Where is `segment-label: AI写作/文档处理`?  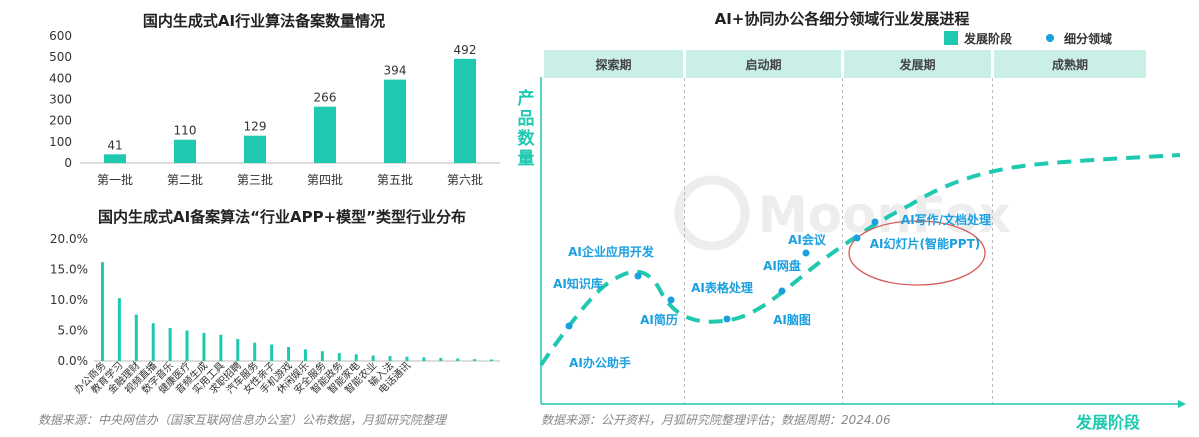
segment-label: AI写作/文档处理 is located at coordinates (946, 219).